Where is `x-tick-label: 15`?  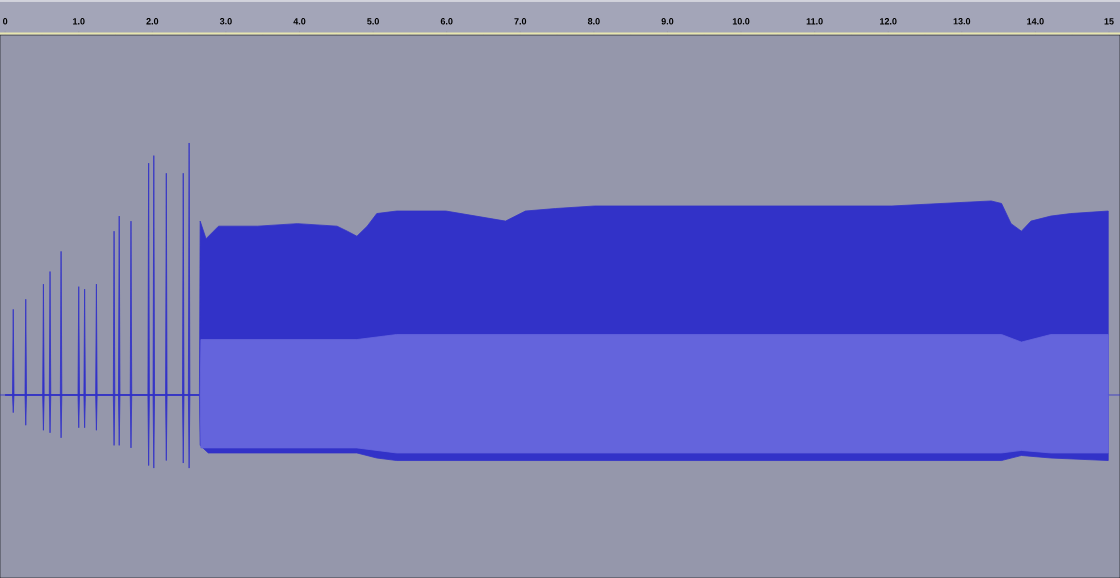
x-tick-label: 15 is located at coordinates (1109, 21).